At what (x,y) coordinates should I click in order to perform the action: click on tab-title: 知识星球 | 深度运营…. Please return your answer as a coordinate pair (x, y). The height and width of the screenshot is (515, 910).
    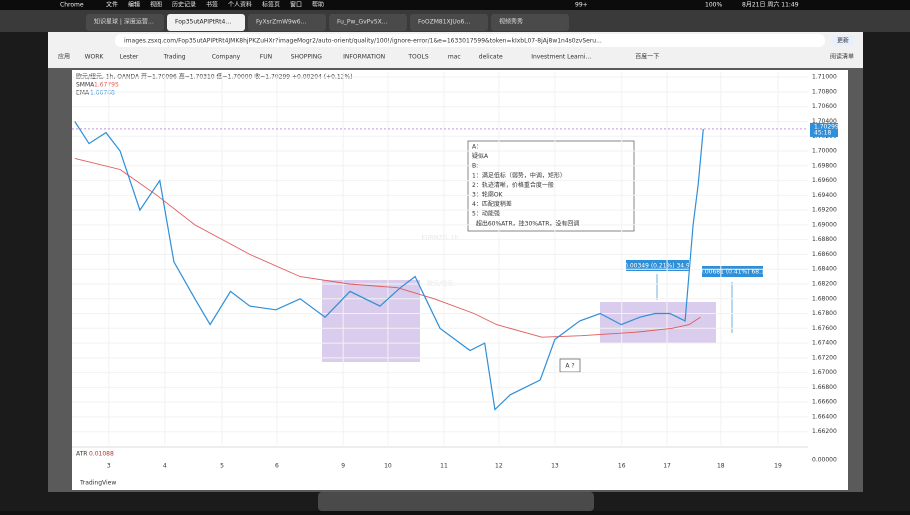
    Looking at the image, I should click on (124, 22).